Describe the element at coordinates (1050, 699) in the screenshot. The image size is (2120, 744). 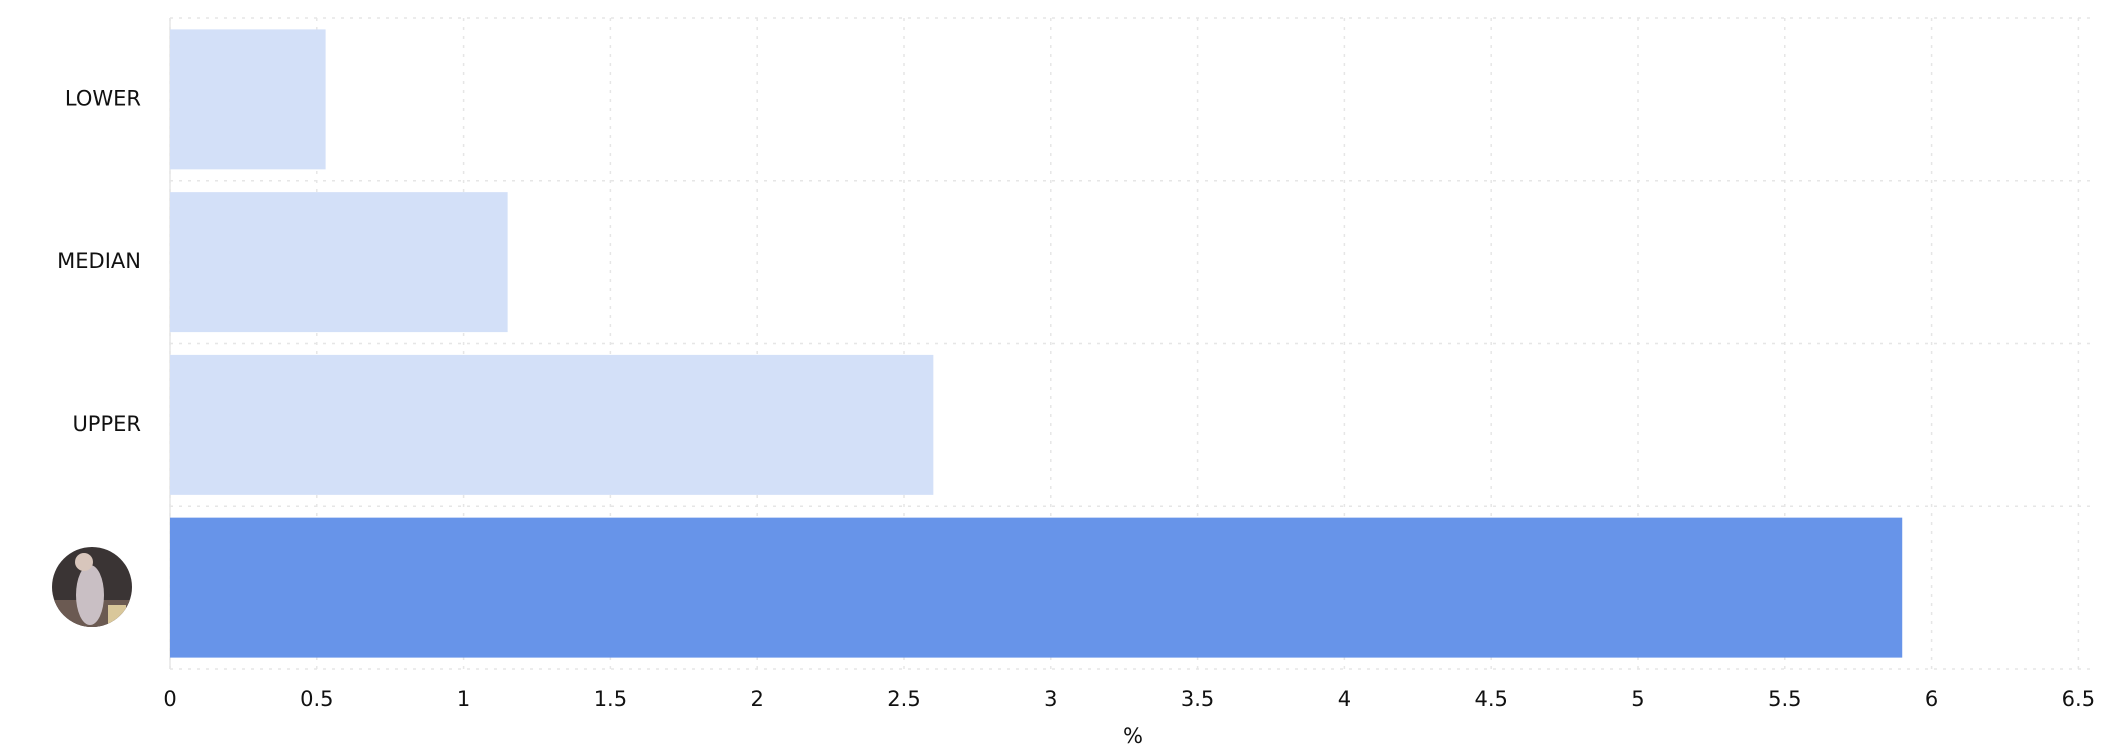
I see `x-tick-label: 3` at that location.